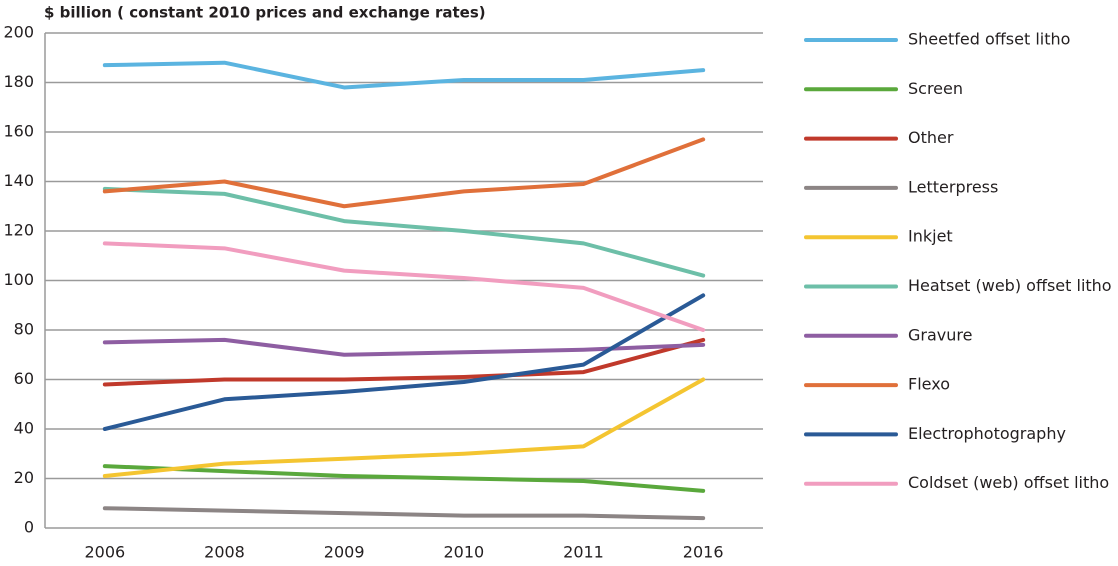 The image size is (1118, 566). What do you see at coordinates (344, 552) in the screenshot?
I see `x-tick-label: 2009` at bounding box center [344, 552].